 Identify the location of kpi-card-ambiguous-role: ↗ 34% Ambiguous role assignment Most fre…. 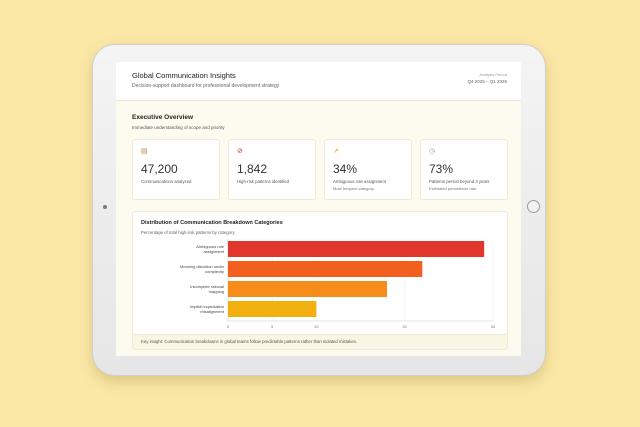
(368, 169).